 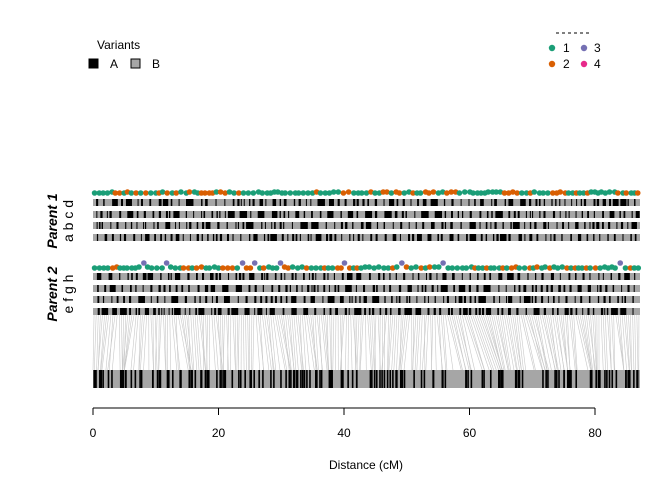 I want to click on variant-class-dots, so click(x=366, y=230).